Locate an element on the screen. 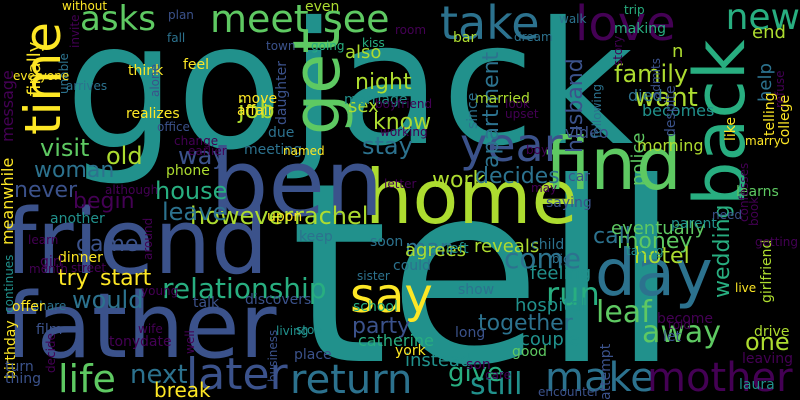  word-told: told is located at coordinates (679, 325).